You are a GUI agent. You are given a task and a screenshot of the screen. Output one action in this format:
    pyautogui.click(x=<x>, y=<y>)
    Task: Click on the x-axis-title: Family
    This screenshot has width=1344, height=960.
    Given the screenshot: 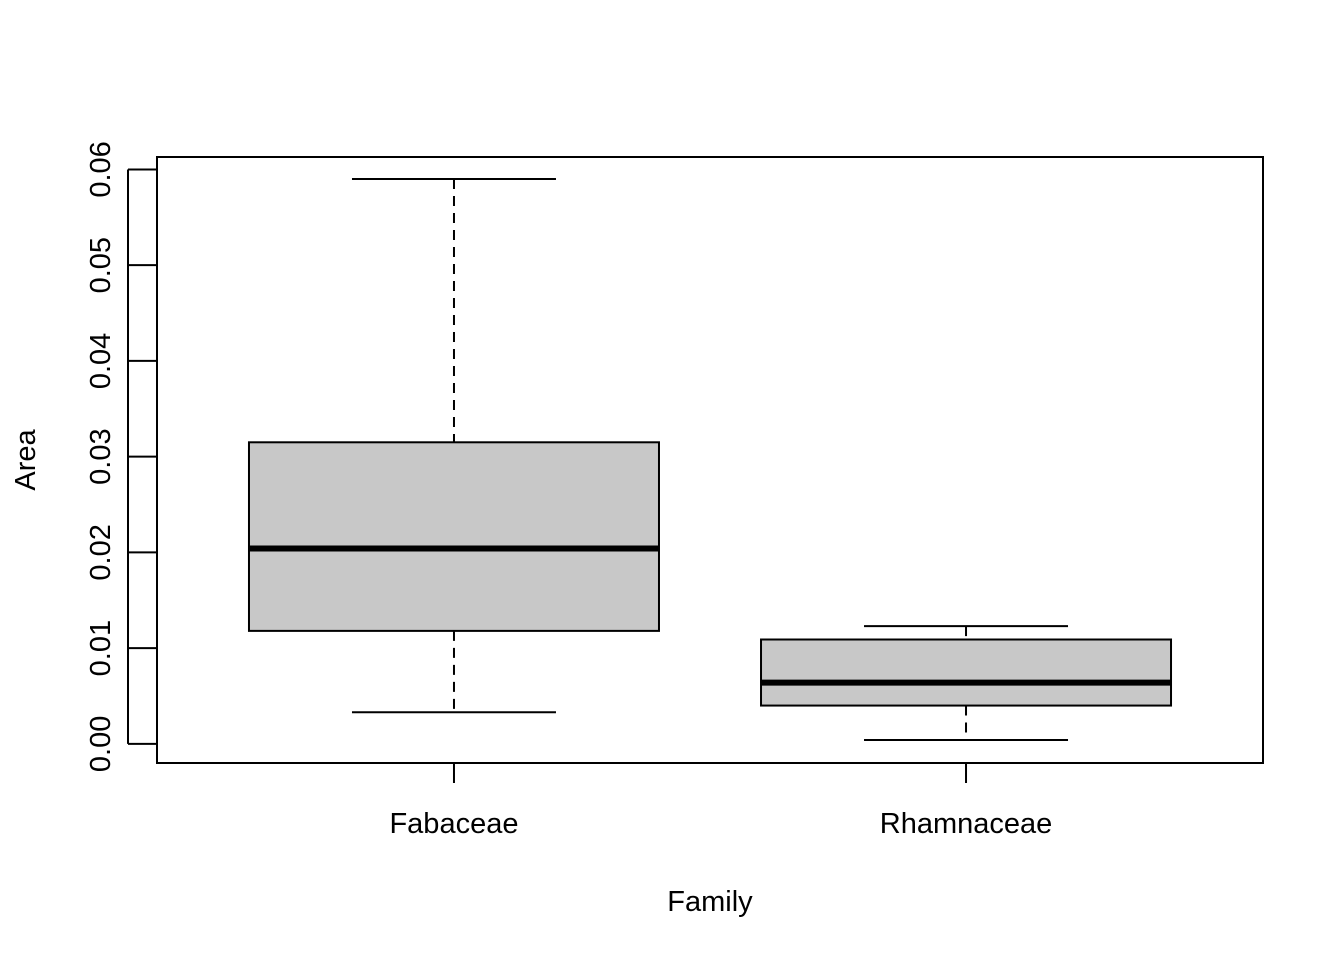 What is the action you would take?
    pyautogui.click(x=710, y=902)
    